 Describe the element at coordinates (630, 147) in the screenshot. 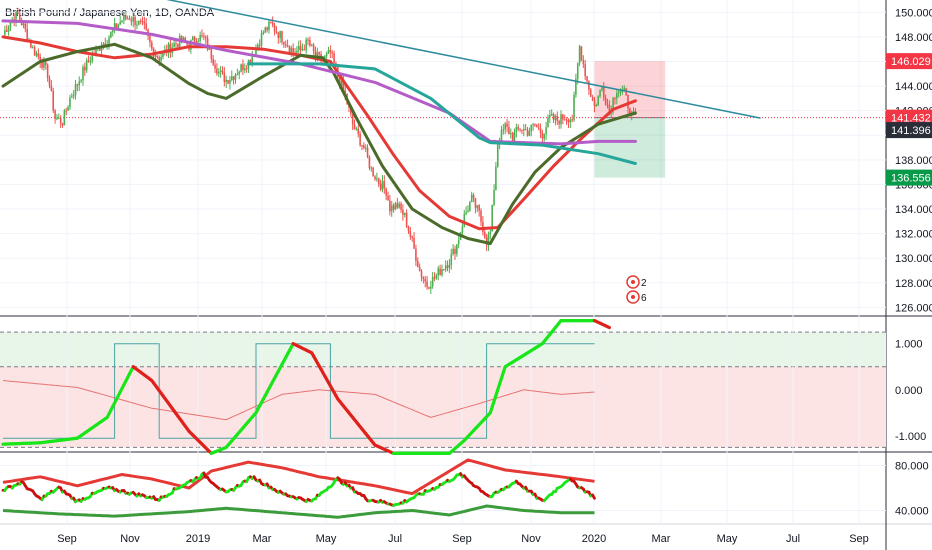

I see `take-profit-zone` at that location.